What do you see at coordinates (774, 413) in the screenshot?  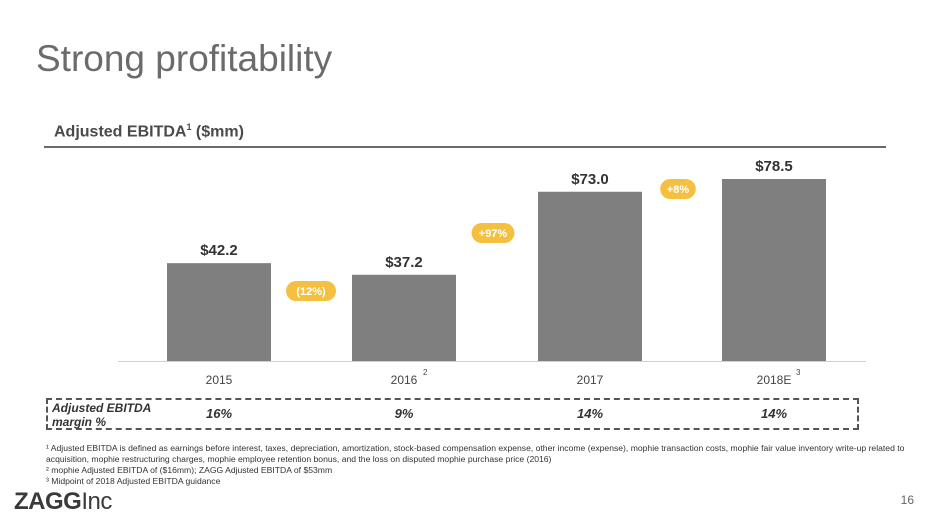 I see `margin-value-2018e: 14%` at bounding box center [774, 413].